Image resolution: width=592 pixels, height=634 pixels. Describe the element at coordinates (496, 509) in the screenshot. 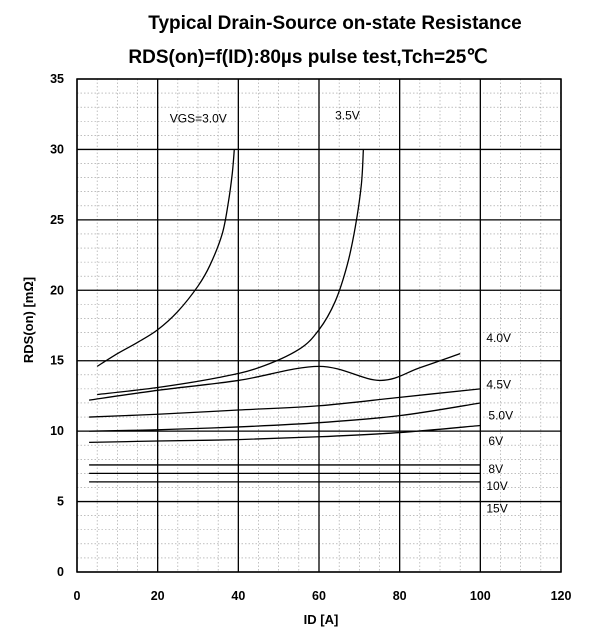

I see `series-label: 15V` at that location.